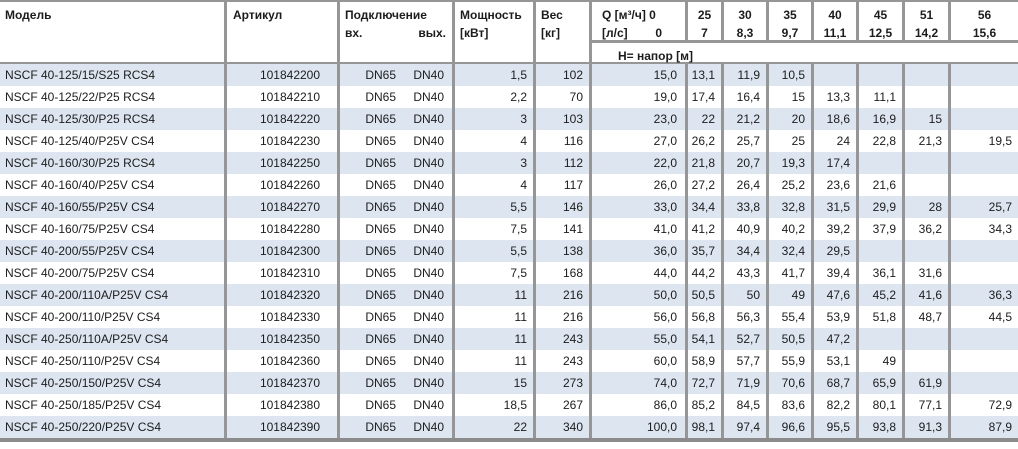 Image resolution: width=1018 pixels, height=449 pixels. Describe the element at coordinates (564, 383) in the screenshot. I see `weight-cell: 273` at that location.